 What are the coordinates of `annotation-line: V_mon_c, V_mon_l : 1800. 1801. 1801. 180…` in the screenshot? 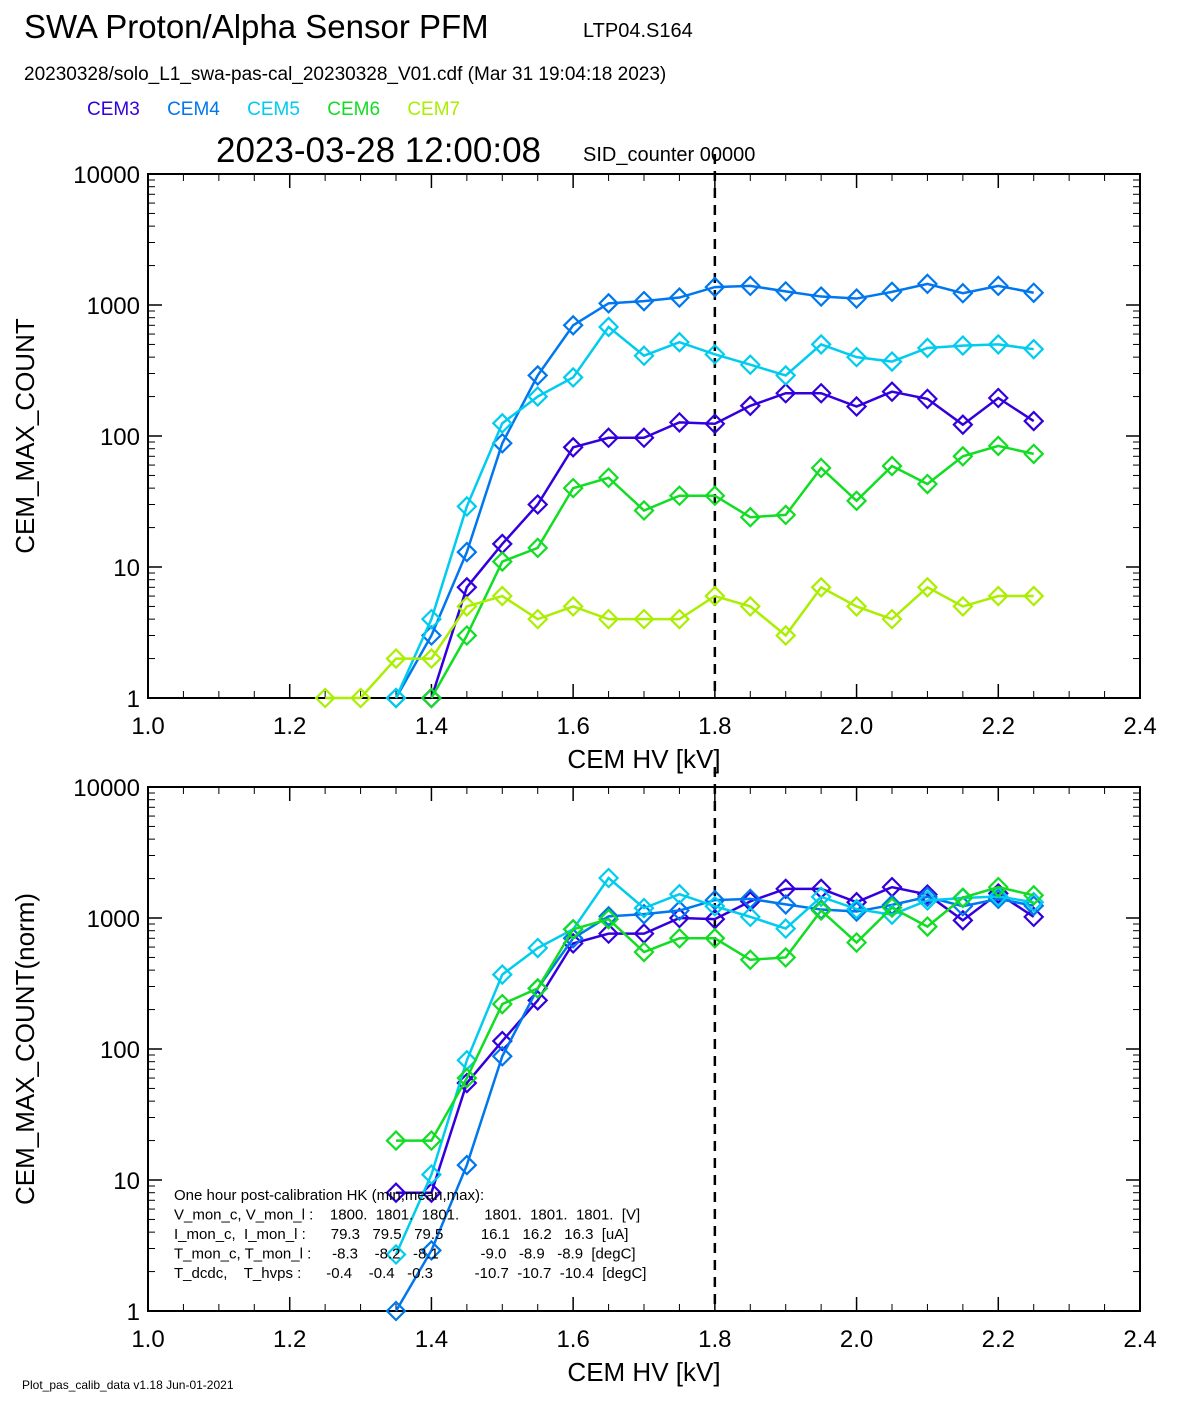 It's located at (407, 1215).